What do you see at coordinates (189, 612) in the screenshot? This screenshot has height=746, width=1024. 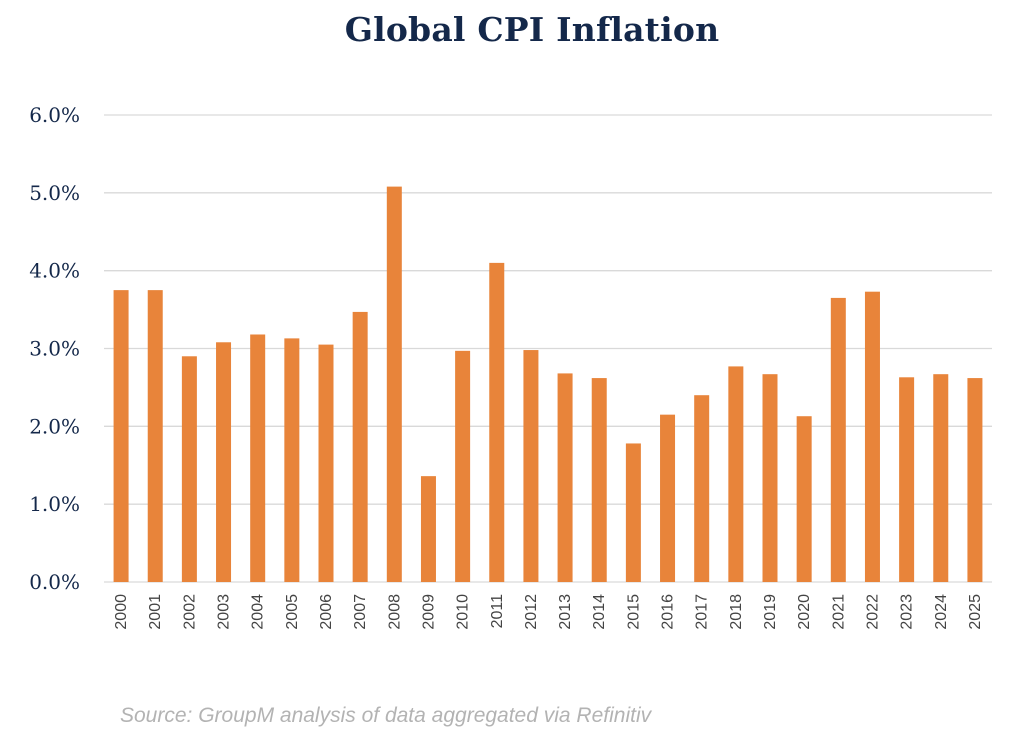 I see `x-tick-label: 2002` at bounding box center [189, 612].